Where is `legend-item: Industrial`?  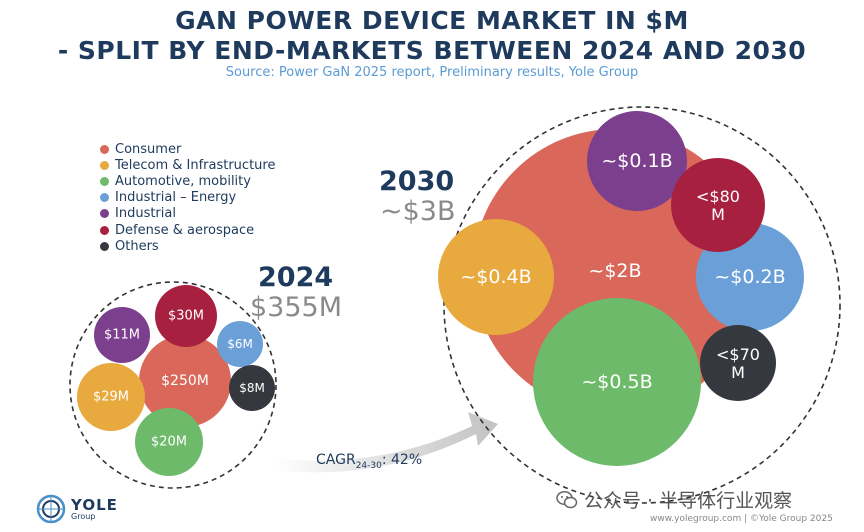
legend-item: Industrial is located at coordinates (187, 214).